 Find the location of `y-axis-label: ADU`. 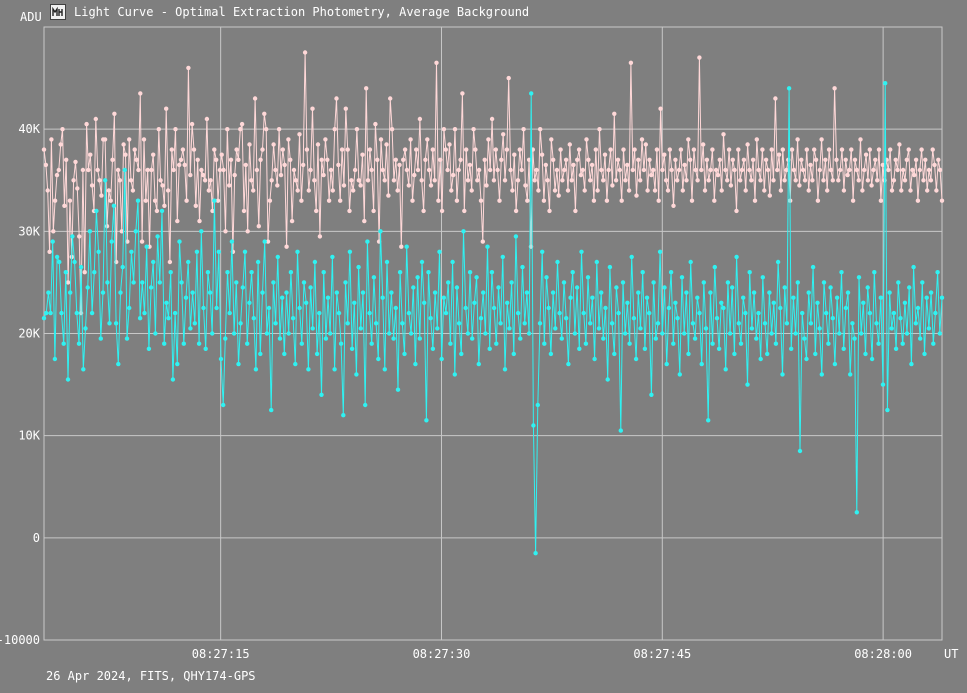

y-axis-label: ADU is located at coordinates (31, 17).